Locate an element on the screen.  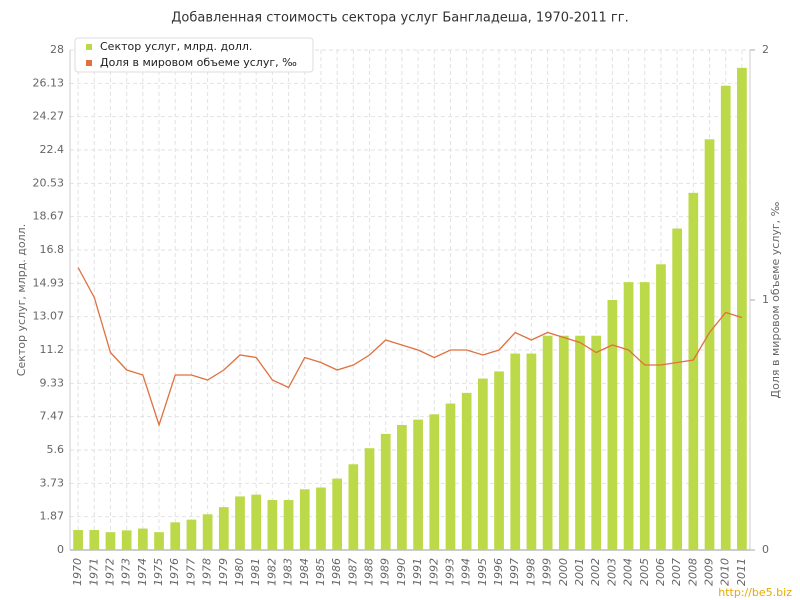
x-tick-label: 1990 is located at coordinates (401, 572).